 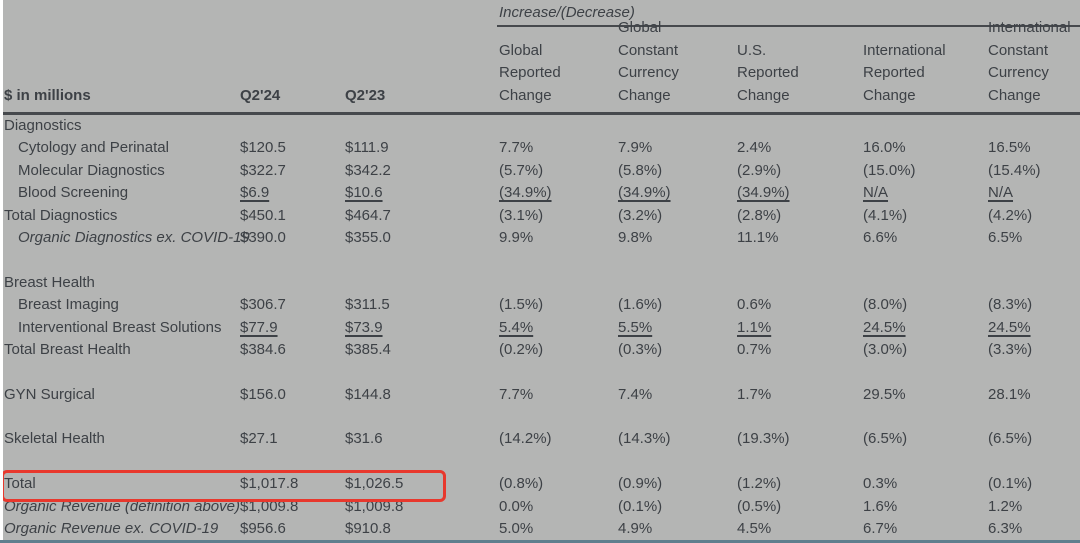 I want to click on cell-international-constant-currency-change: (3.3%), so click(x=1010, y=349).